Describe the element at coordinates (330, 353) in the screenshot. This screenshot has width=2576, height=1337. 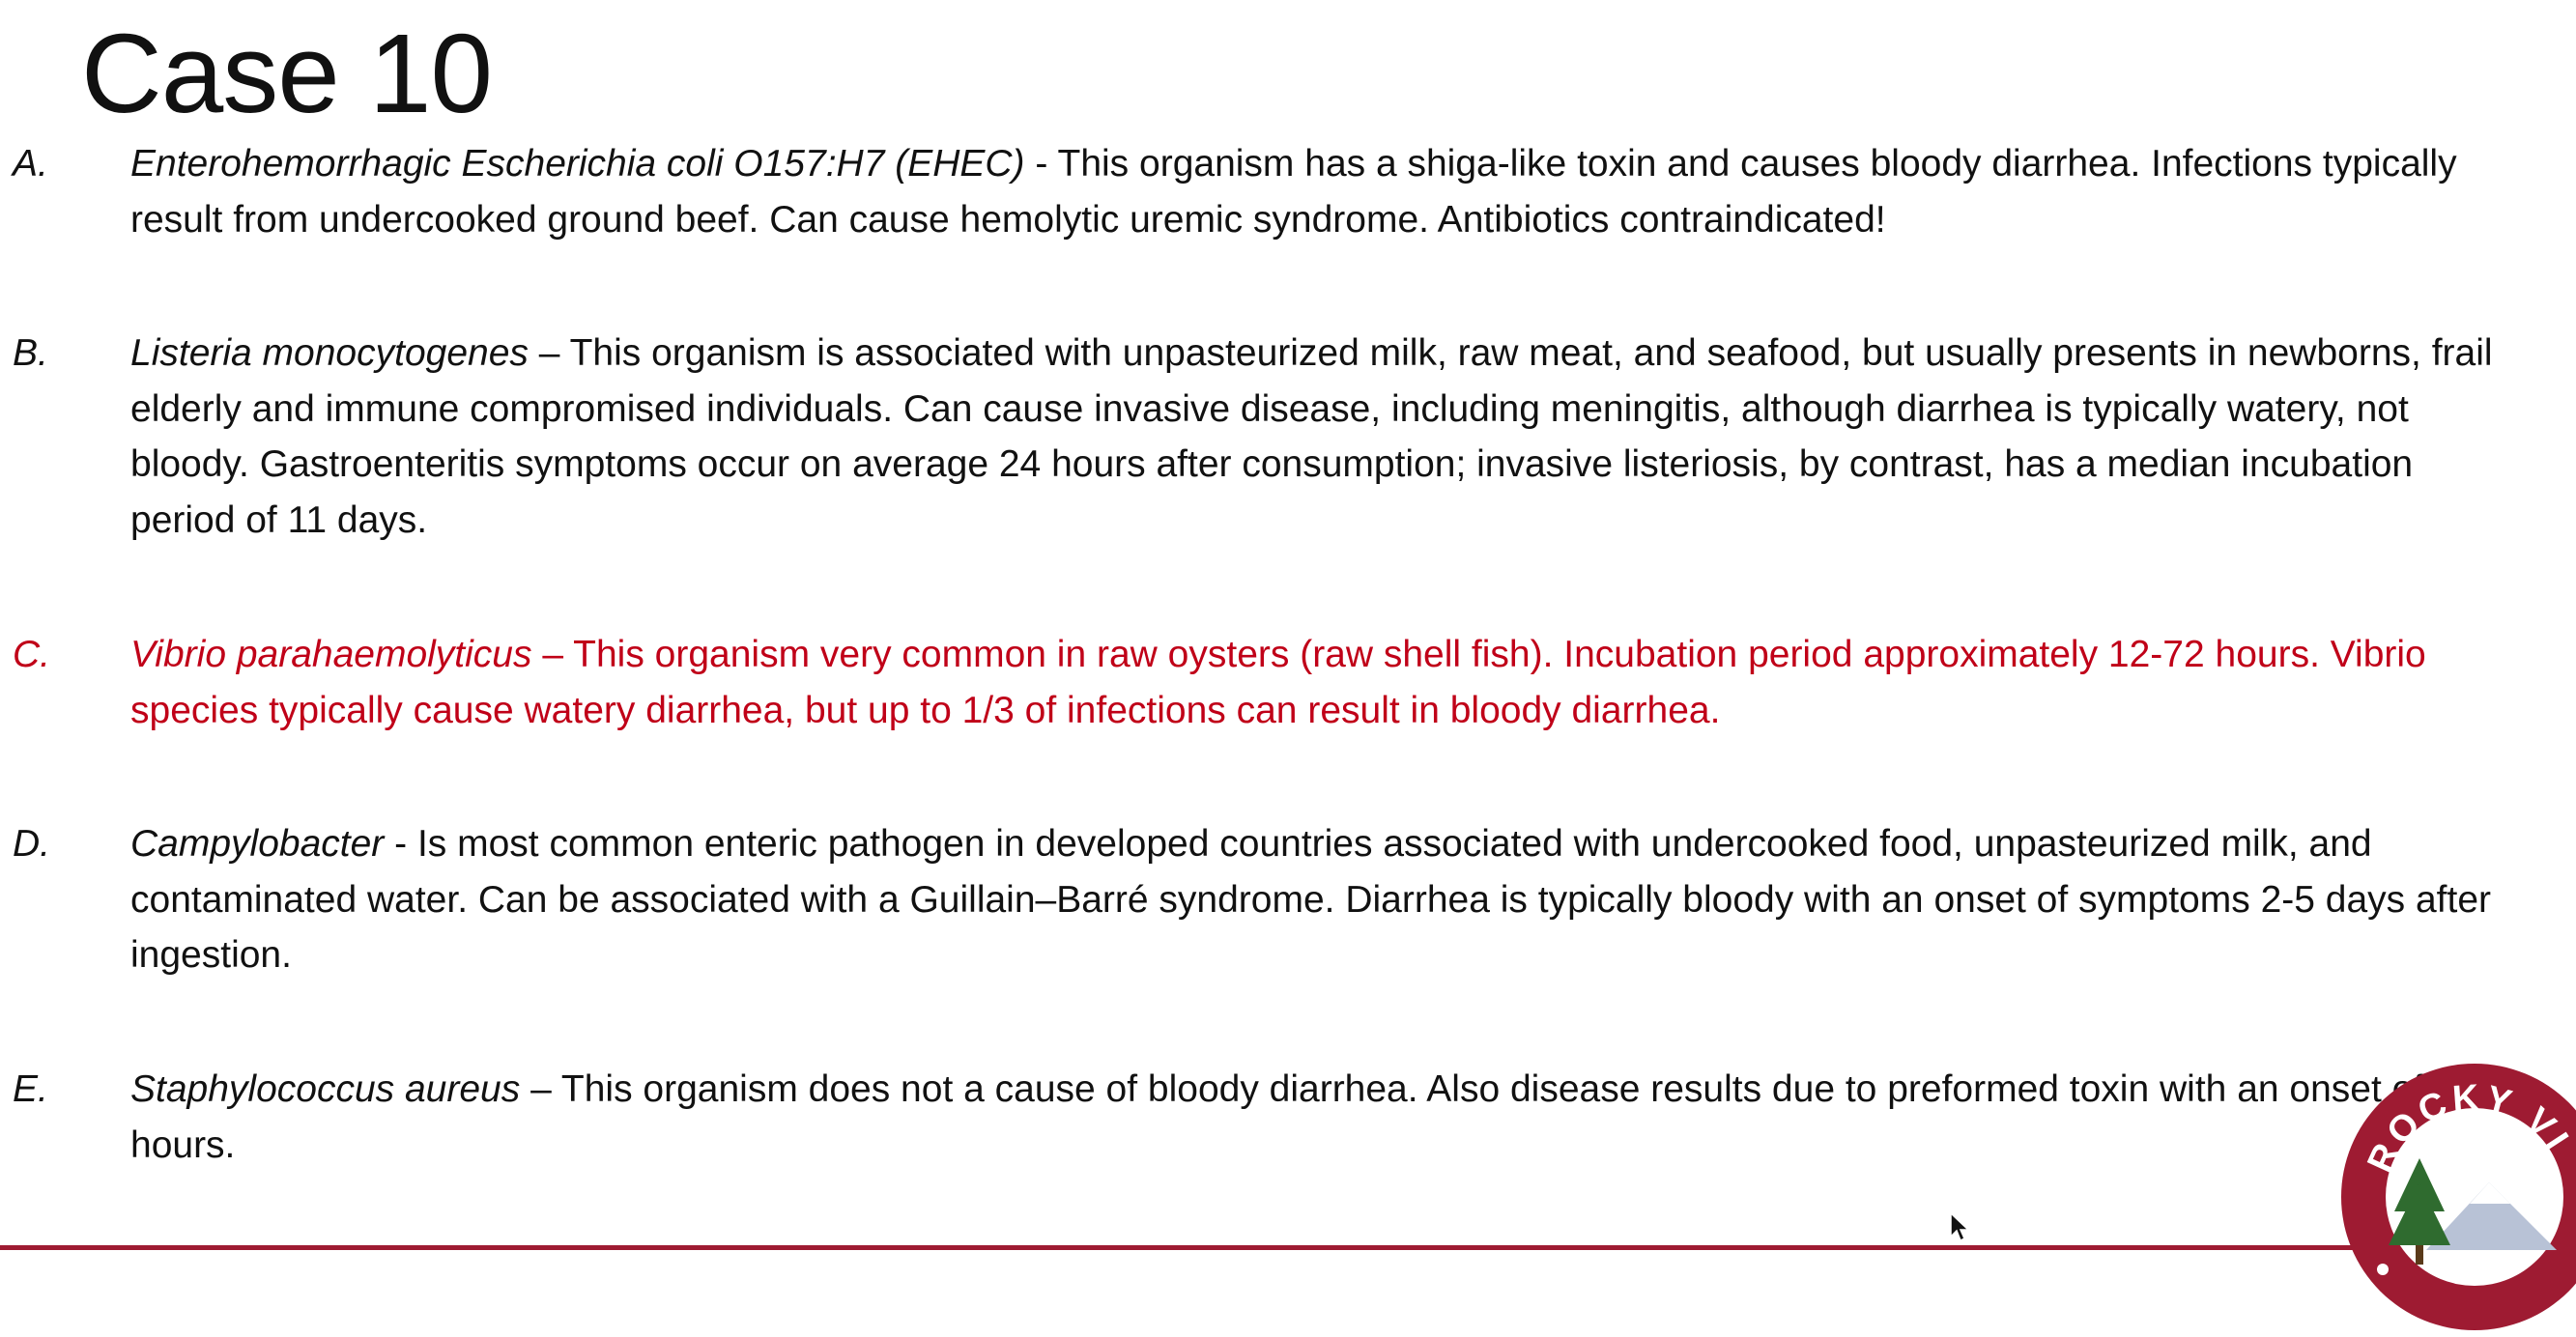
I see `organism-name: Listeria monocytogenes` at that location.